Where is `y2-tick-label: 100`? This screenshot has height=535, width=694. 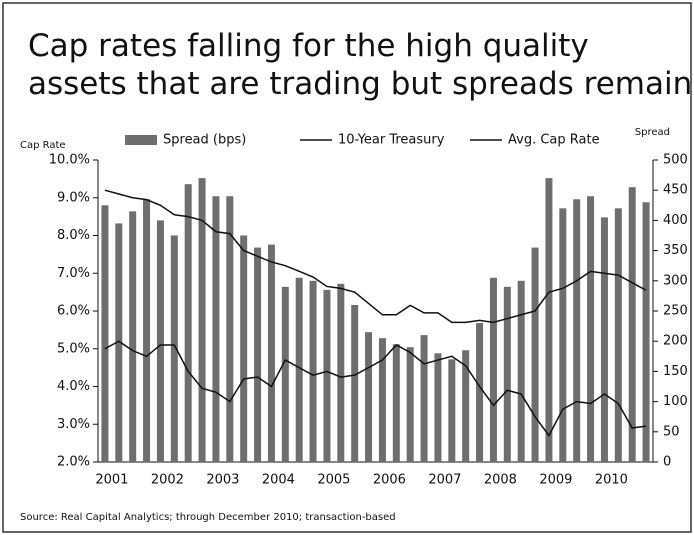 y2-tick-label: 100 is located at coordinates (675, 401).